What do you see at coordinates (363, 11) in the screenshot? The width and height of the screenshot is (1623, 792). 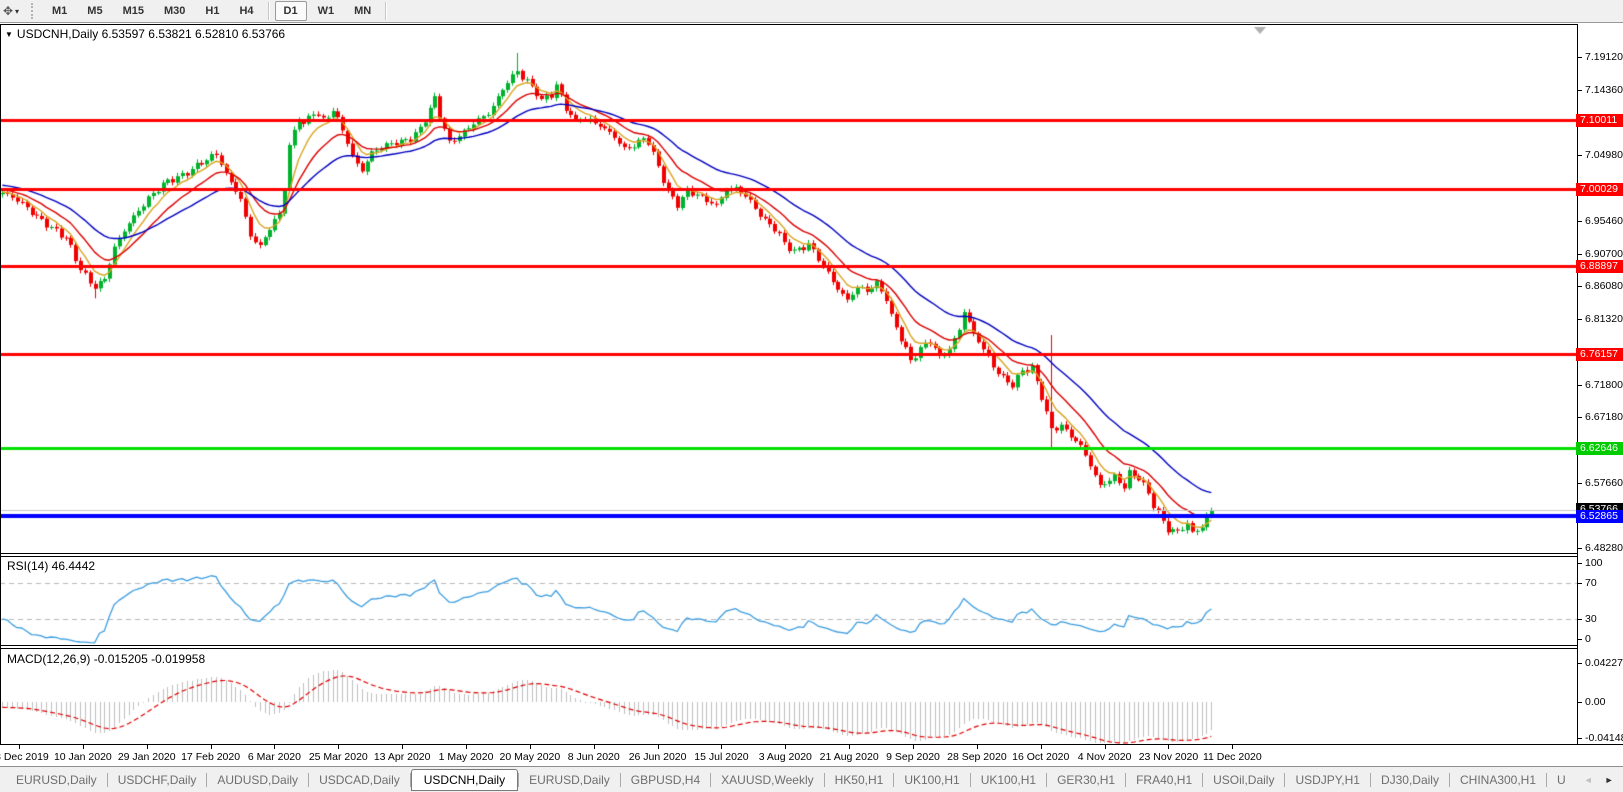 I see `timeframe-button-MN: MN` at bounding box center [363, 11].